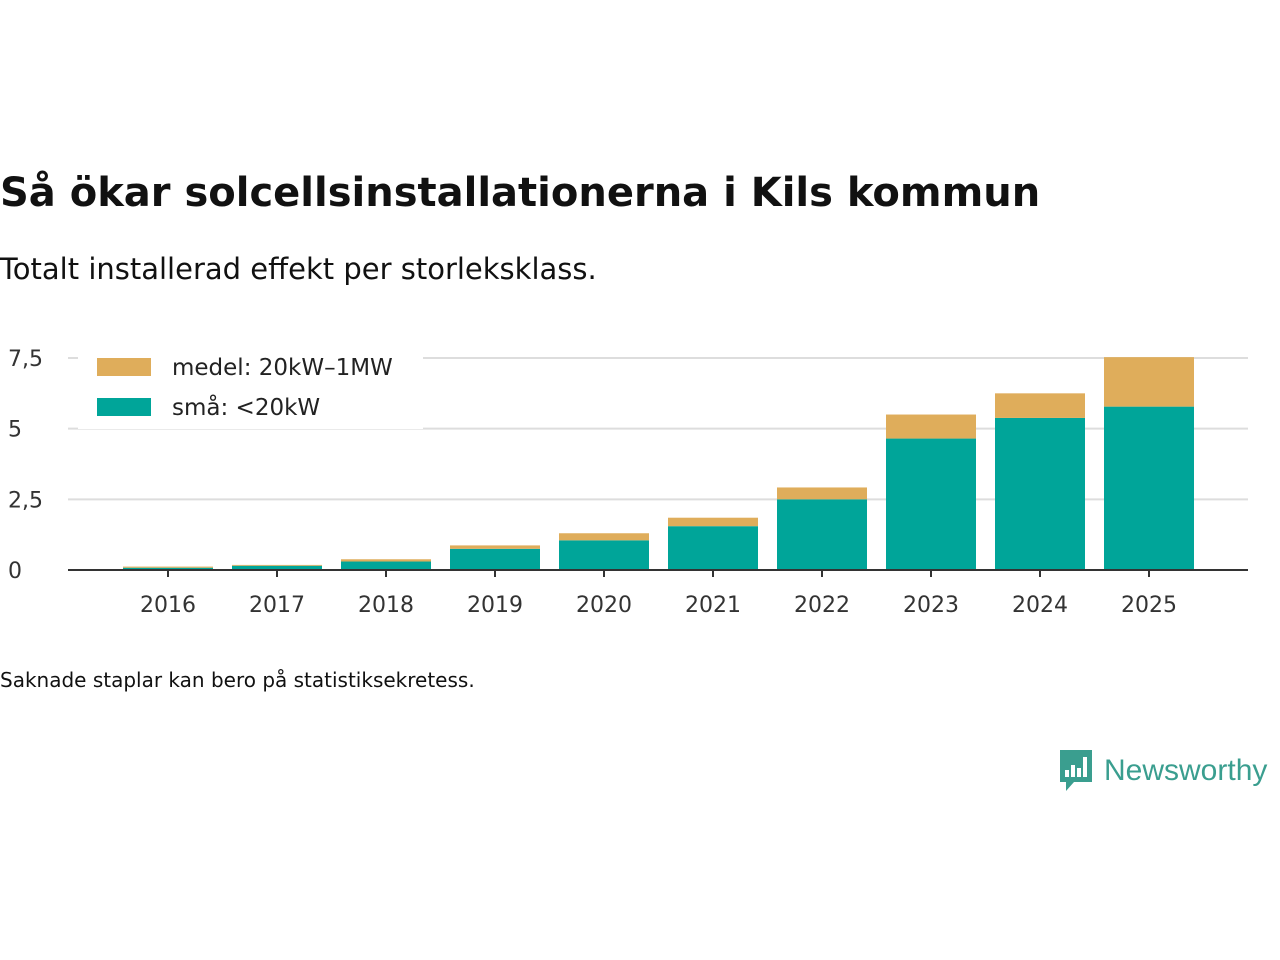  What do you see at coordinates (15, 430) in the screenshot?
I see `y-tick-label: 5` at bounding box center [15, 430].